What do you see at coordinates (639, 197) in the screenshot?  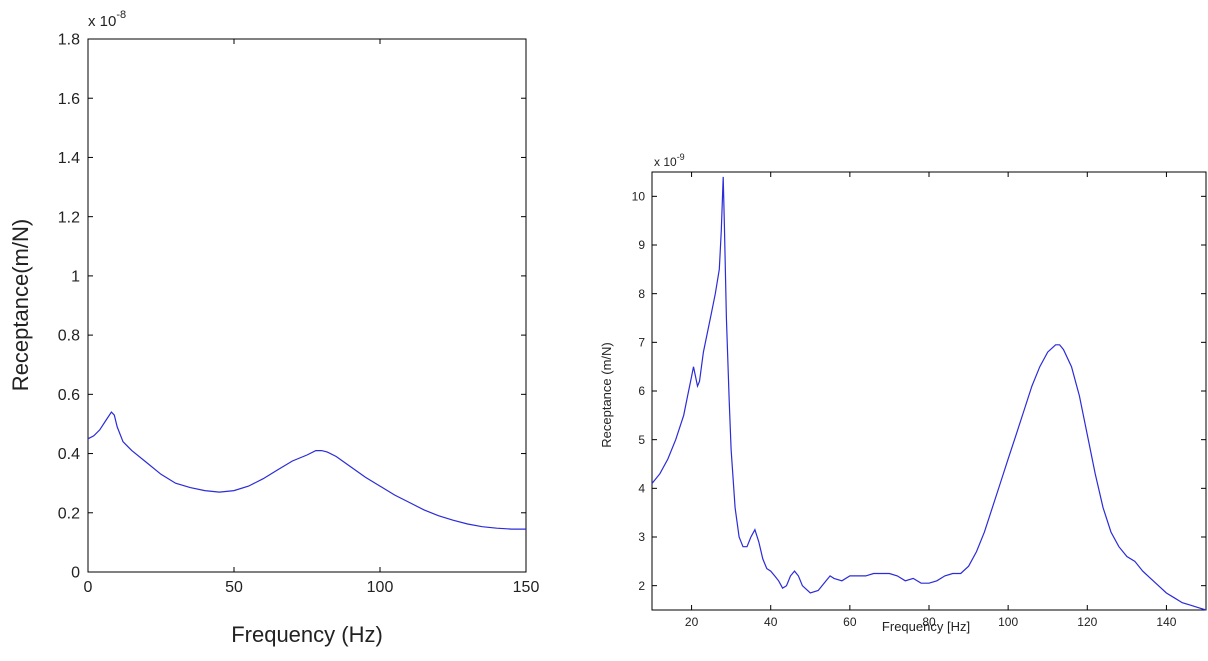 I see `right-y-tick-label: 10` at bounding box center [639, 197].